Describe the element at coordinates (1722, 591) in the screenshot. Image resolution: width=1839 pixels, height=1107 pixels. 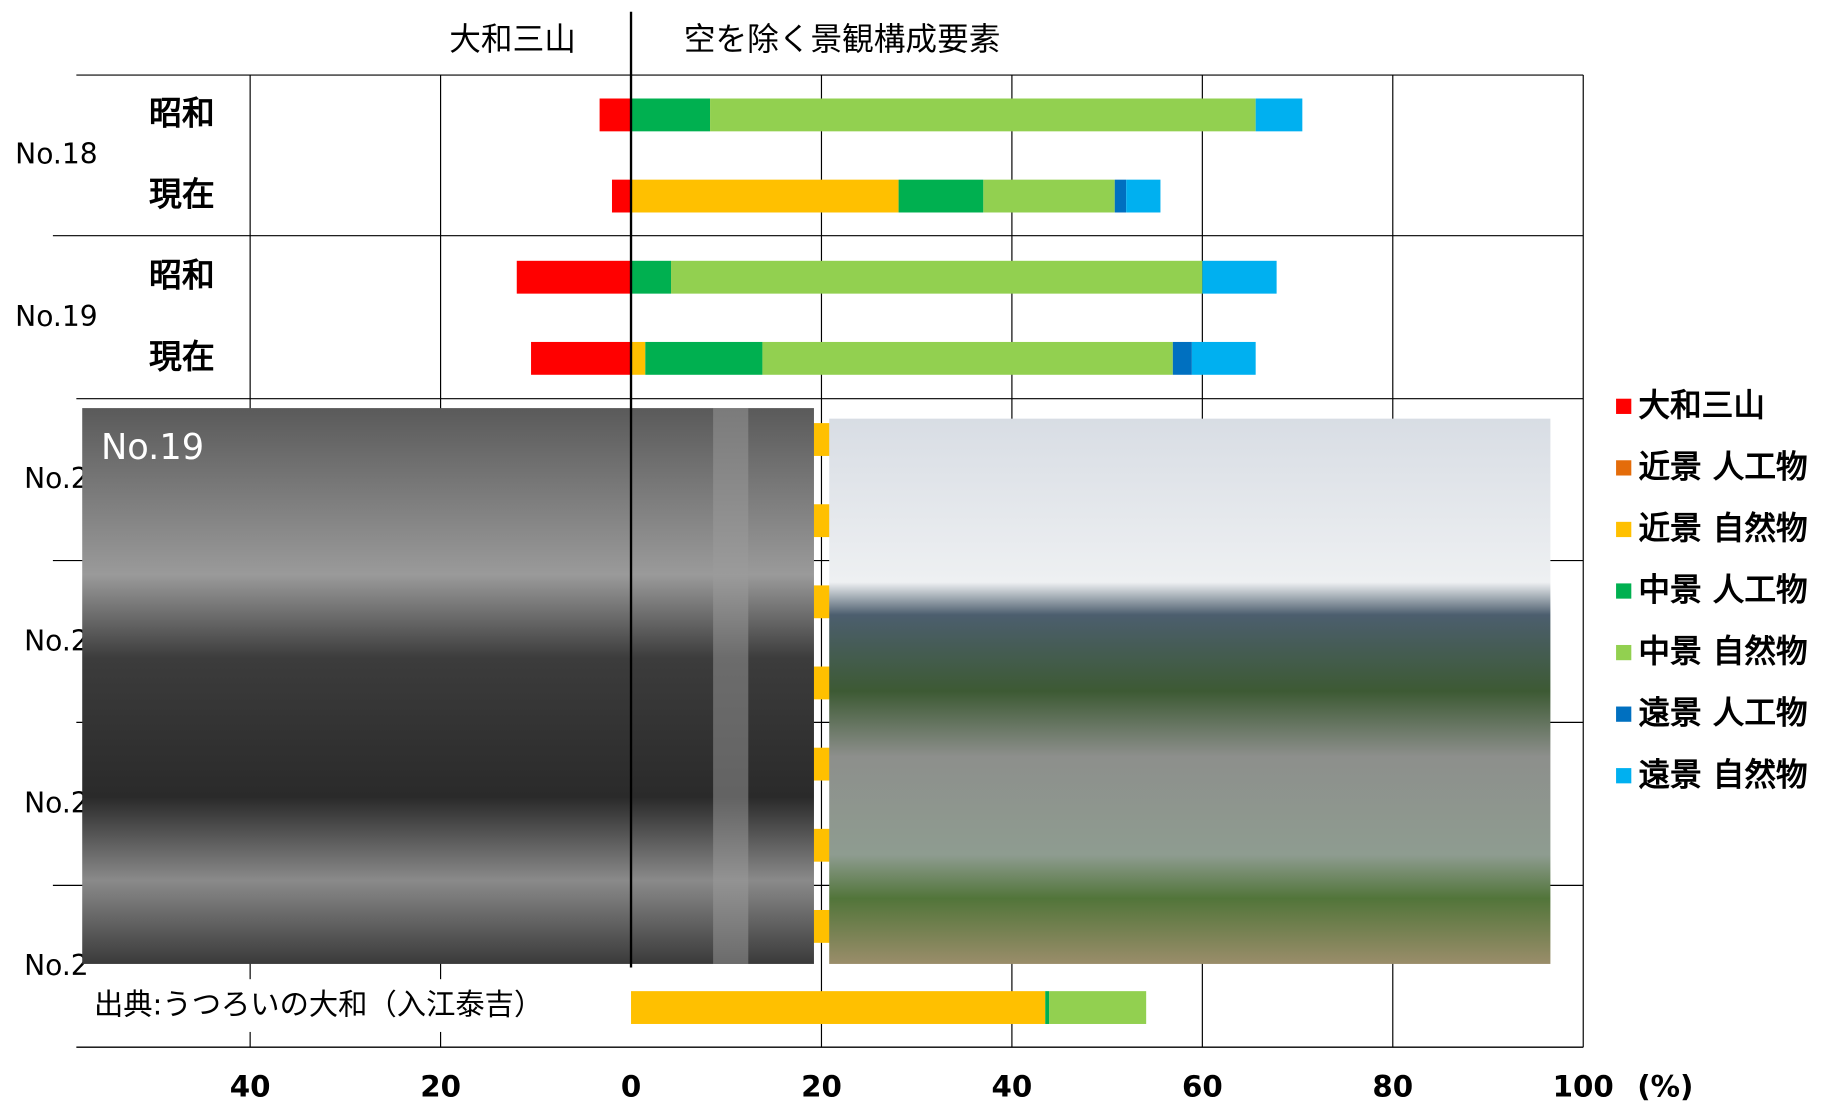
I see `legend-label: 中景 人工物` at that location.